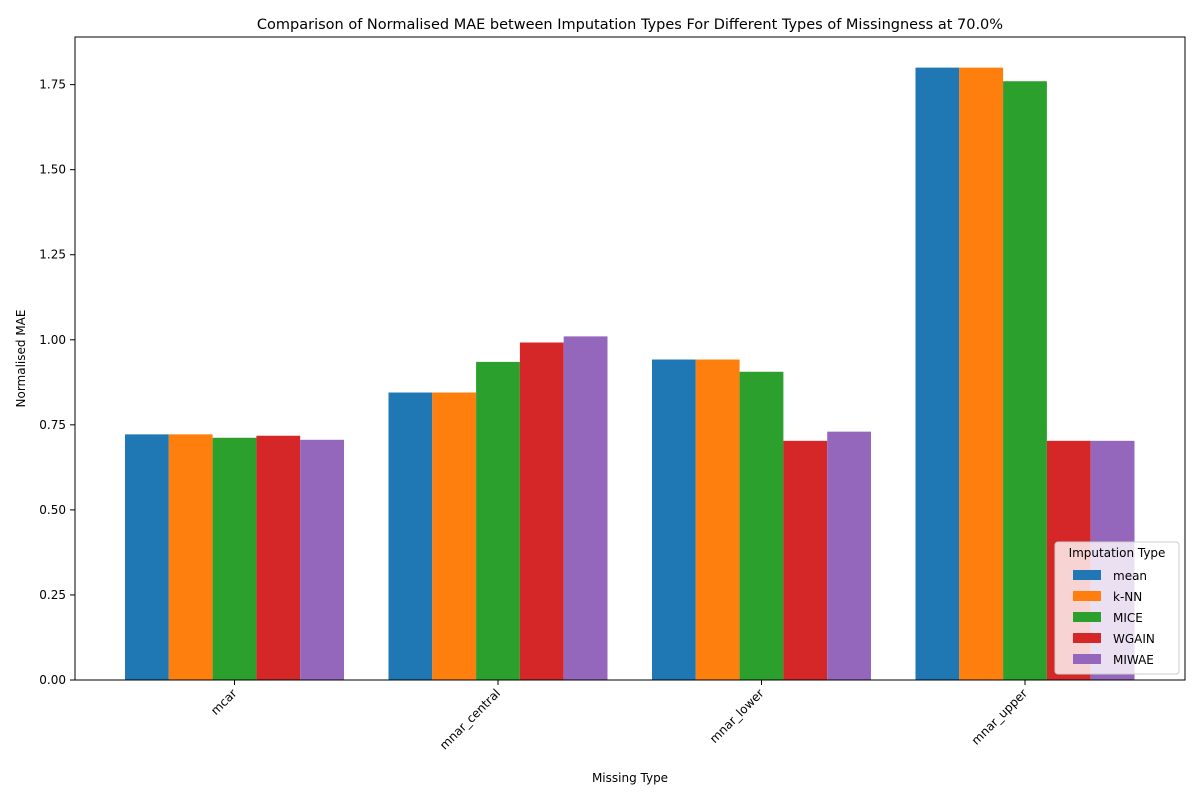  Describe the element at coordinates (937, 374) in the screenshot. I see `bar-mean-mnar-upper` at that location.